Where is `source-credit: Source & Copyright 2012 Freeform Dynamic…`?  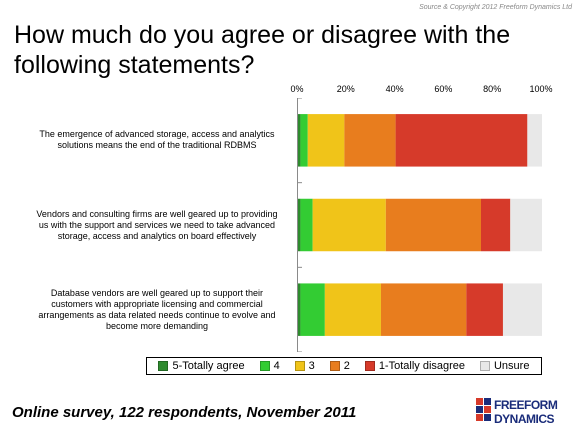 source-credit: Source & Copyright 2012 Freeform Dynamic… is located at coordinates (495, 7).